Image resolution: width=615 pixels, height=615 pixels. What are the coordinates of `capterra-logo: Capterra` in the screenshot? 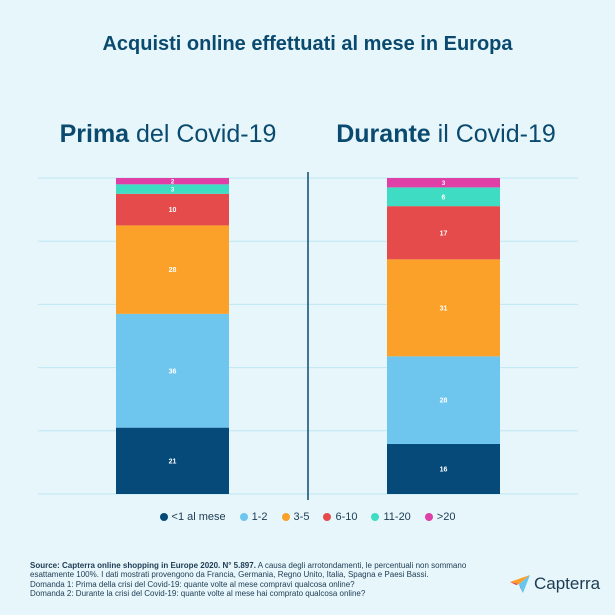 It's located at (555, 584).